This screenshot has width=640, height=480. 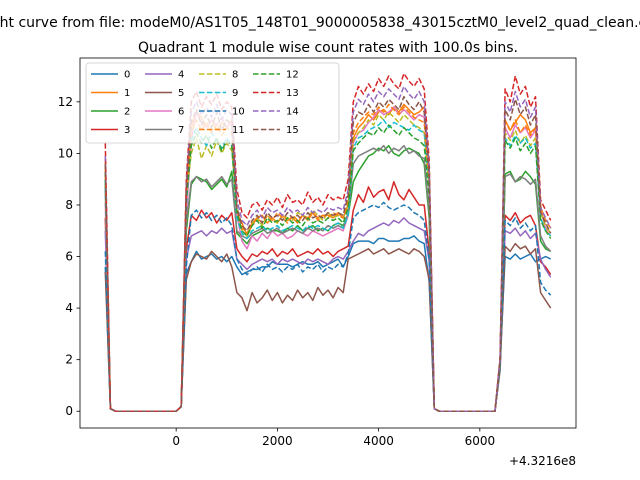 What do you see at coordinates (292, 75) in the screenshot?
I see `legend-label-12: 12` at bounding box center [292, 75].